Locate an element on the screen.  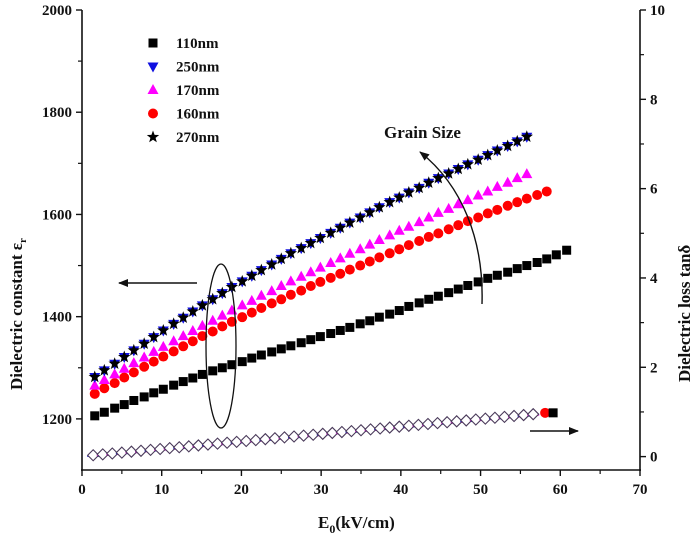
legend-marker-square-icon is located at coordinates (153, 43).